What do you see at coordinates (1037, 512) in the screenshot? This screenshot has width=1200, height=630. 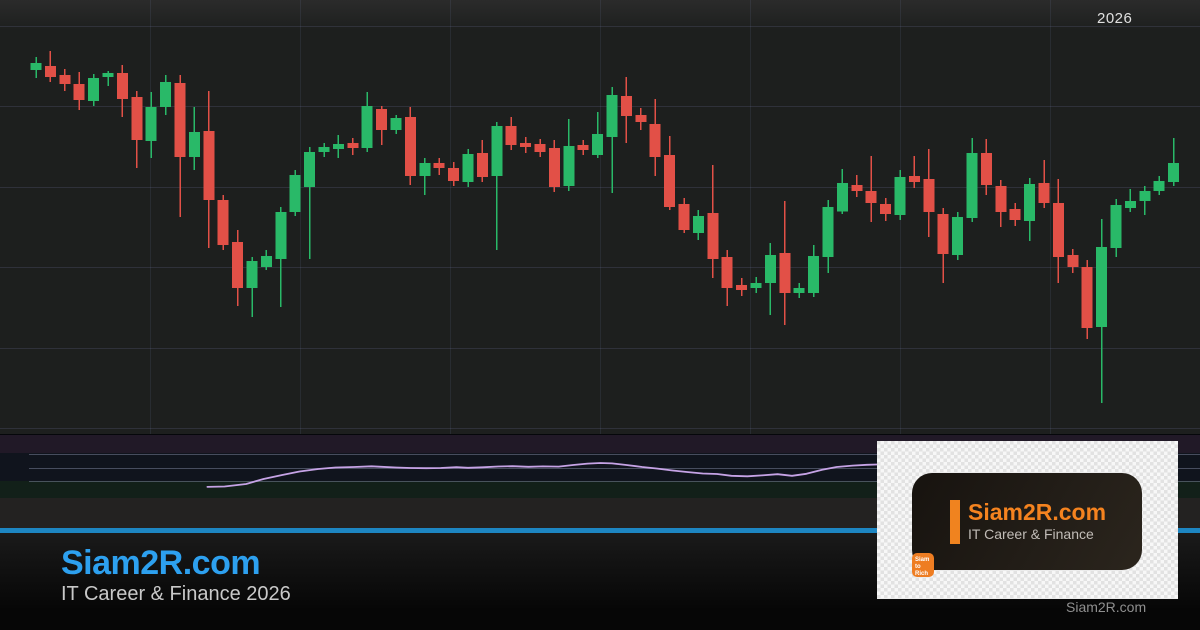 I see `promo-title: Siam2R.com` at bounding box center [1037, 512].